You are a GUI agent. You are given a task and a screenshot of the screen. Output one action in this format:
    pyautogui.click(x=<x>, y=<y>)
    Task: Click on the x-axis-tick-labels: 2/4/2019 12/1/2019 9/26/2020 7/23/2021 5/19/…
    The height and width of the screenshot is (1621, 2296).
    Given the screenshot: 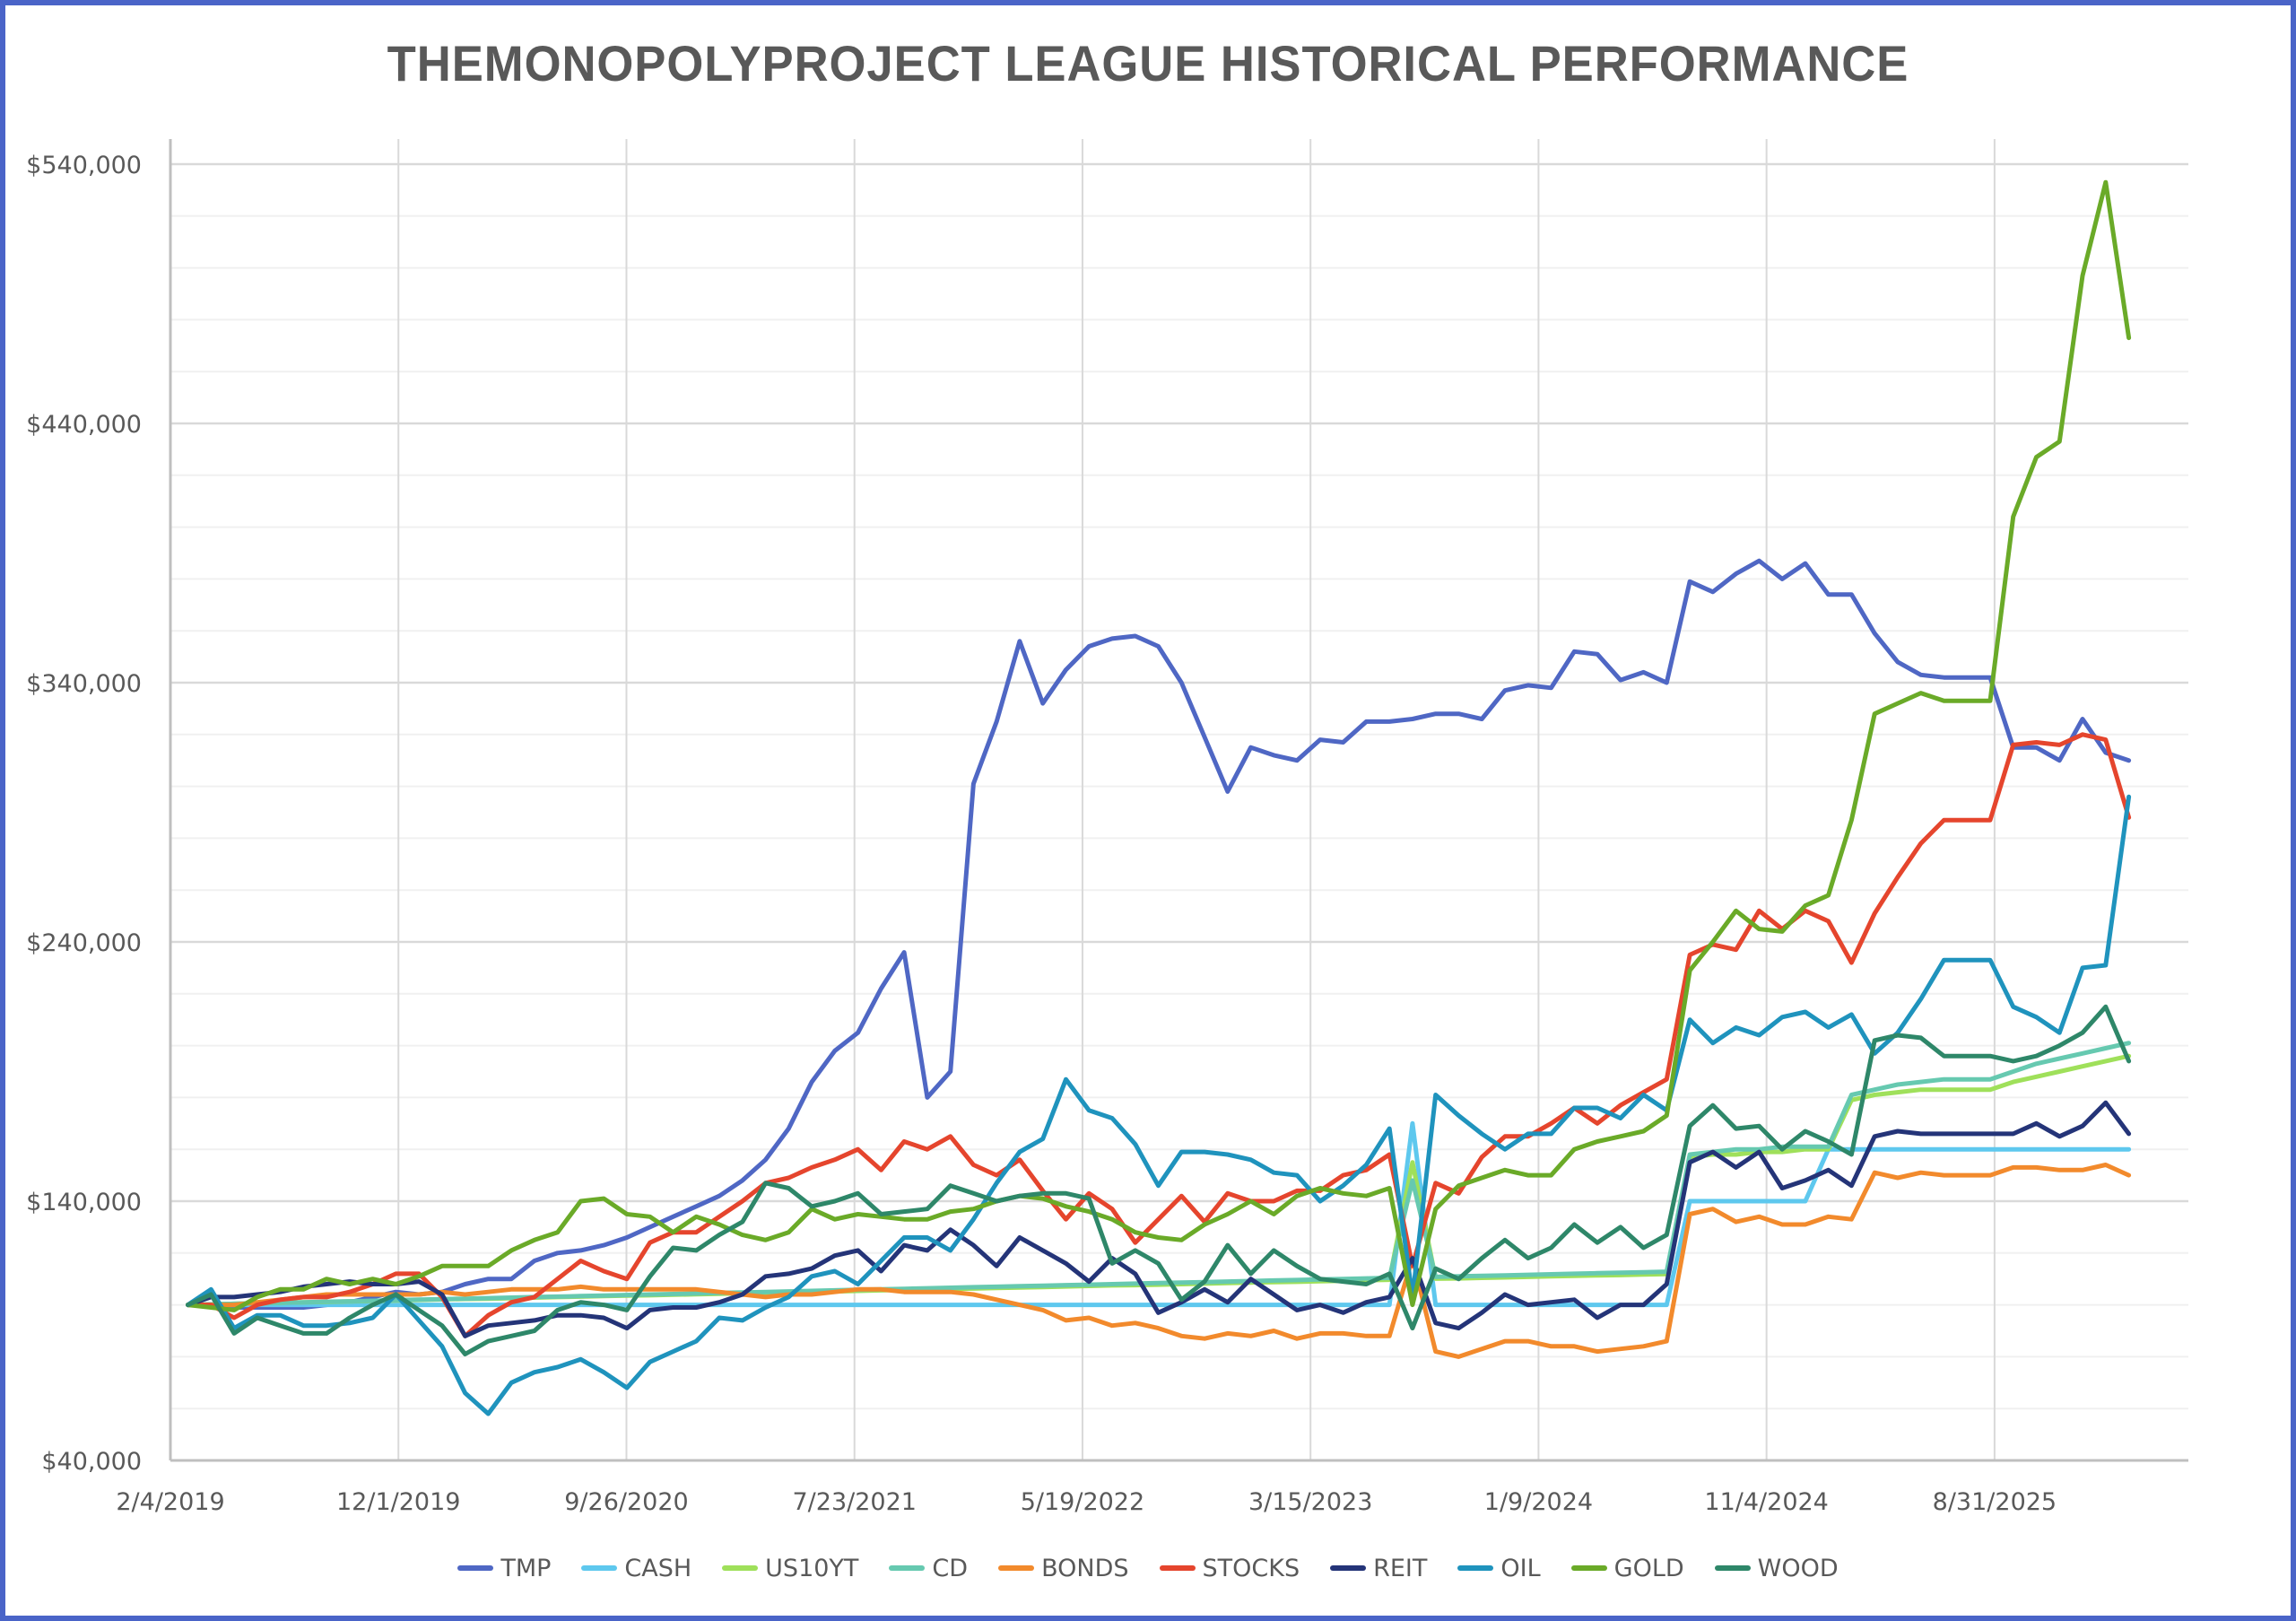 What is the action you would take?
    pyautogui.click(x=1086, y=1502)
    